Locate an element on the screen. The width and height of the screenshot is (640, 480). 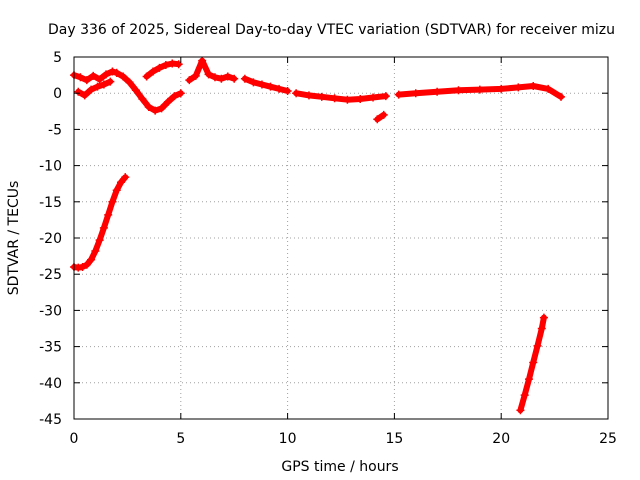
y-tick-label: -45 is located at coordinates (50, 420).